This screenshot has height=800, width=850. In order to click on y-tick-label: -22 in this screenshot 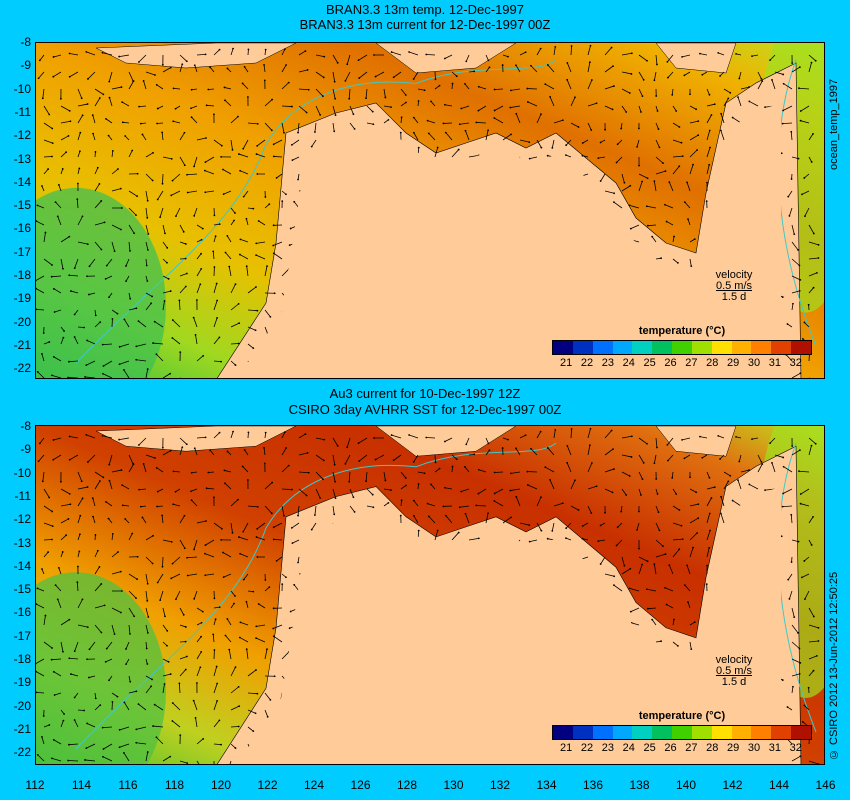, I will do `click(22, 368)`.